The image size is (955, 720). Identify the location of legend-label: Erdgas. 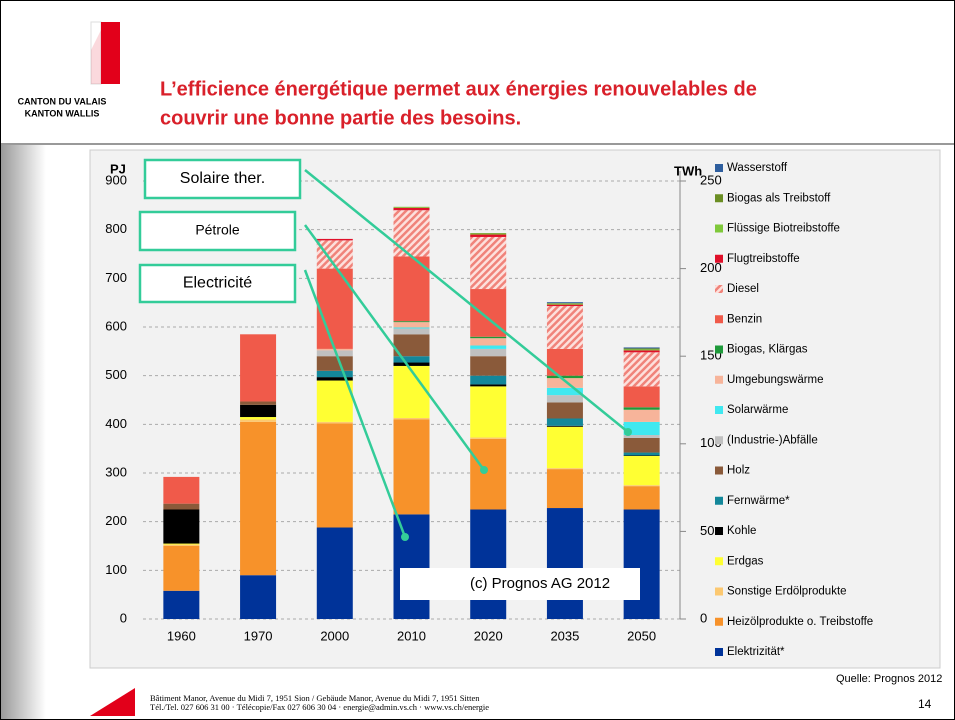
(745, 561).